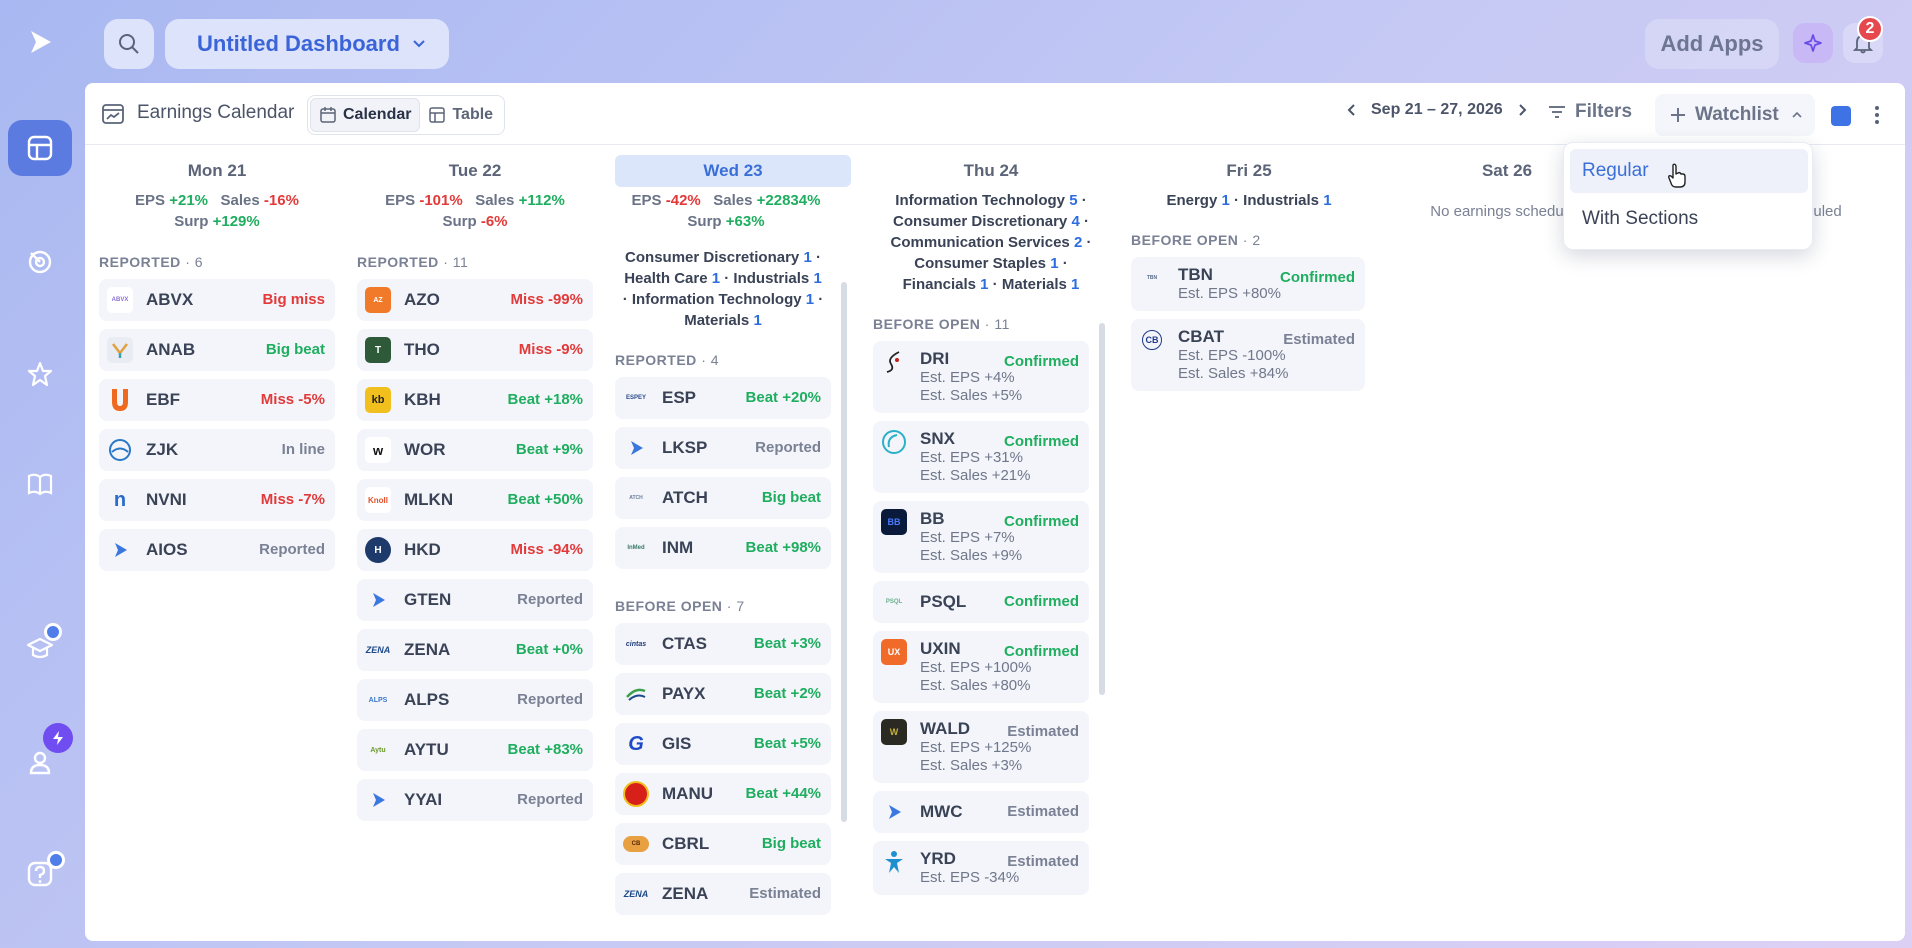  What do you see at coordinates (475, 450) in the screenshot?
I see `ticker-card: w WOR Beat +9%` at bounding box center [475, 450].